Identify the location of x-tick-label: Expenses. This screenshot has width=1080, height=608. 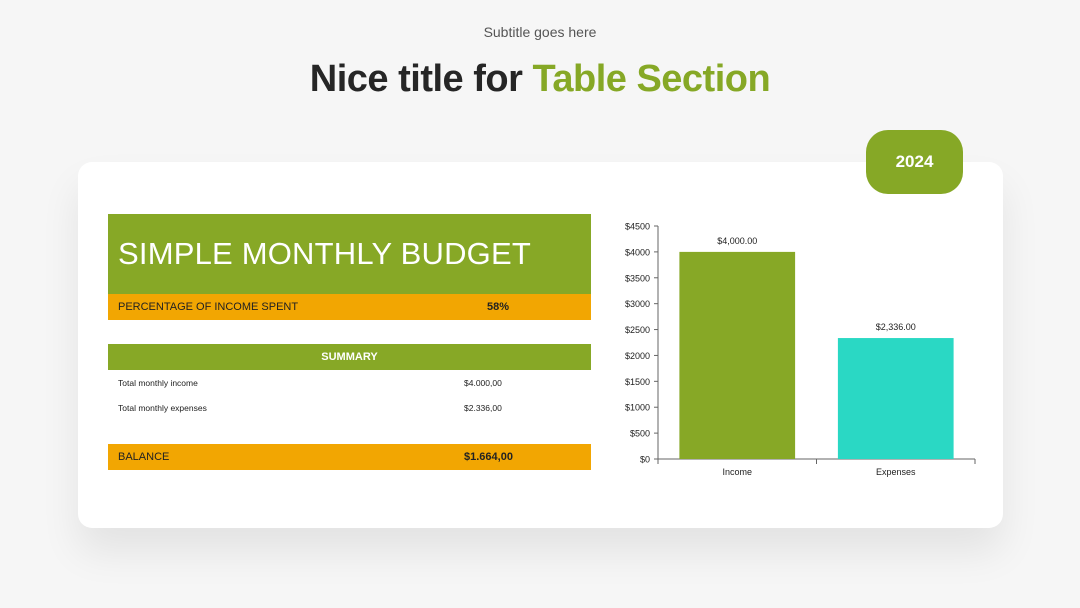
(896, 472).